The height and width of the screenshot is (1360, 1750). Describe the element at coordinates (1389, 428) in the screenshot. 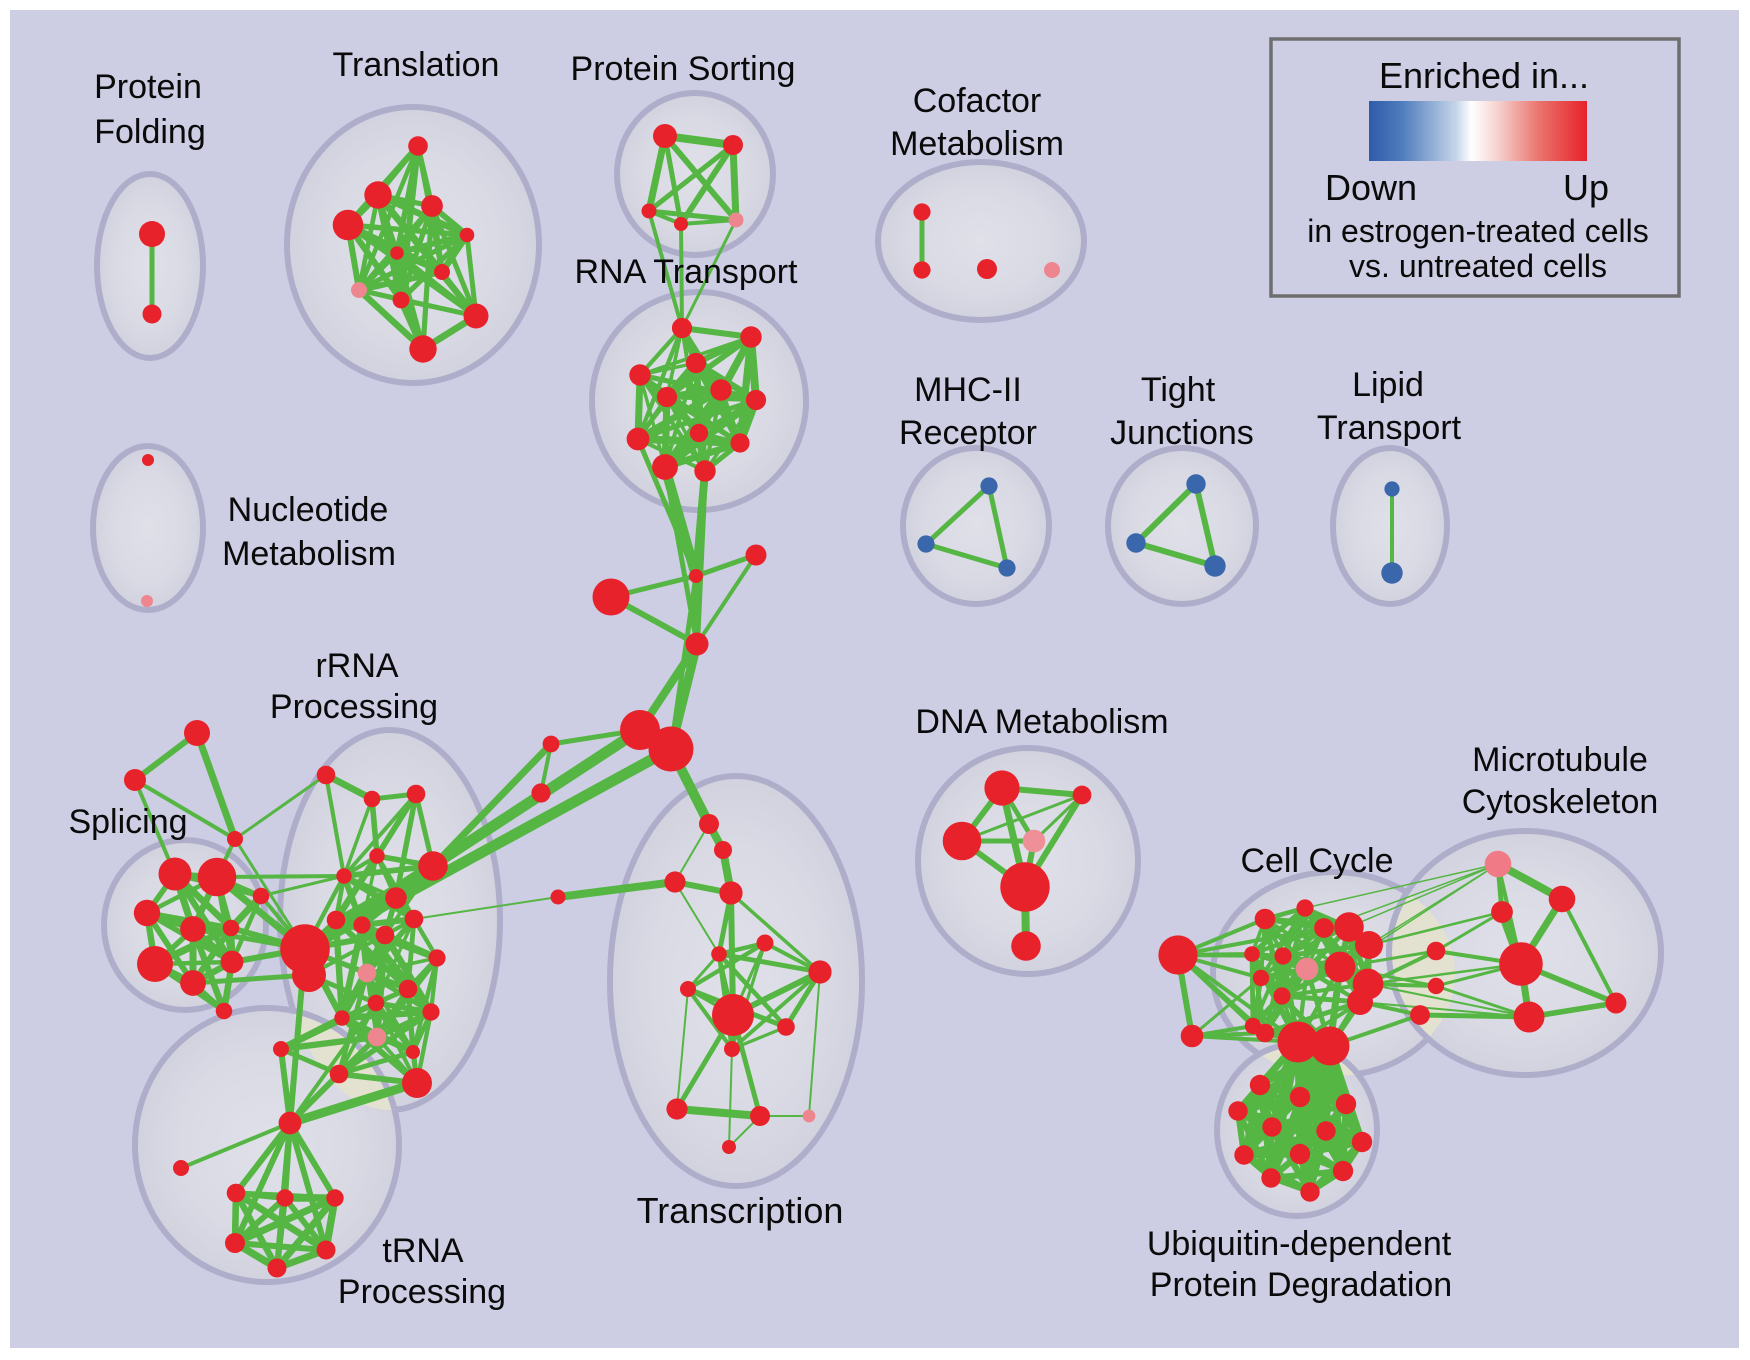

I see `svg-text: Transport` at that location.